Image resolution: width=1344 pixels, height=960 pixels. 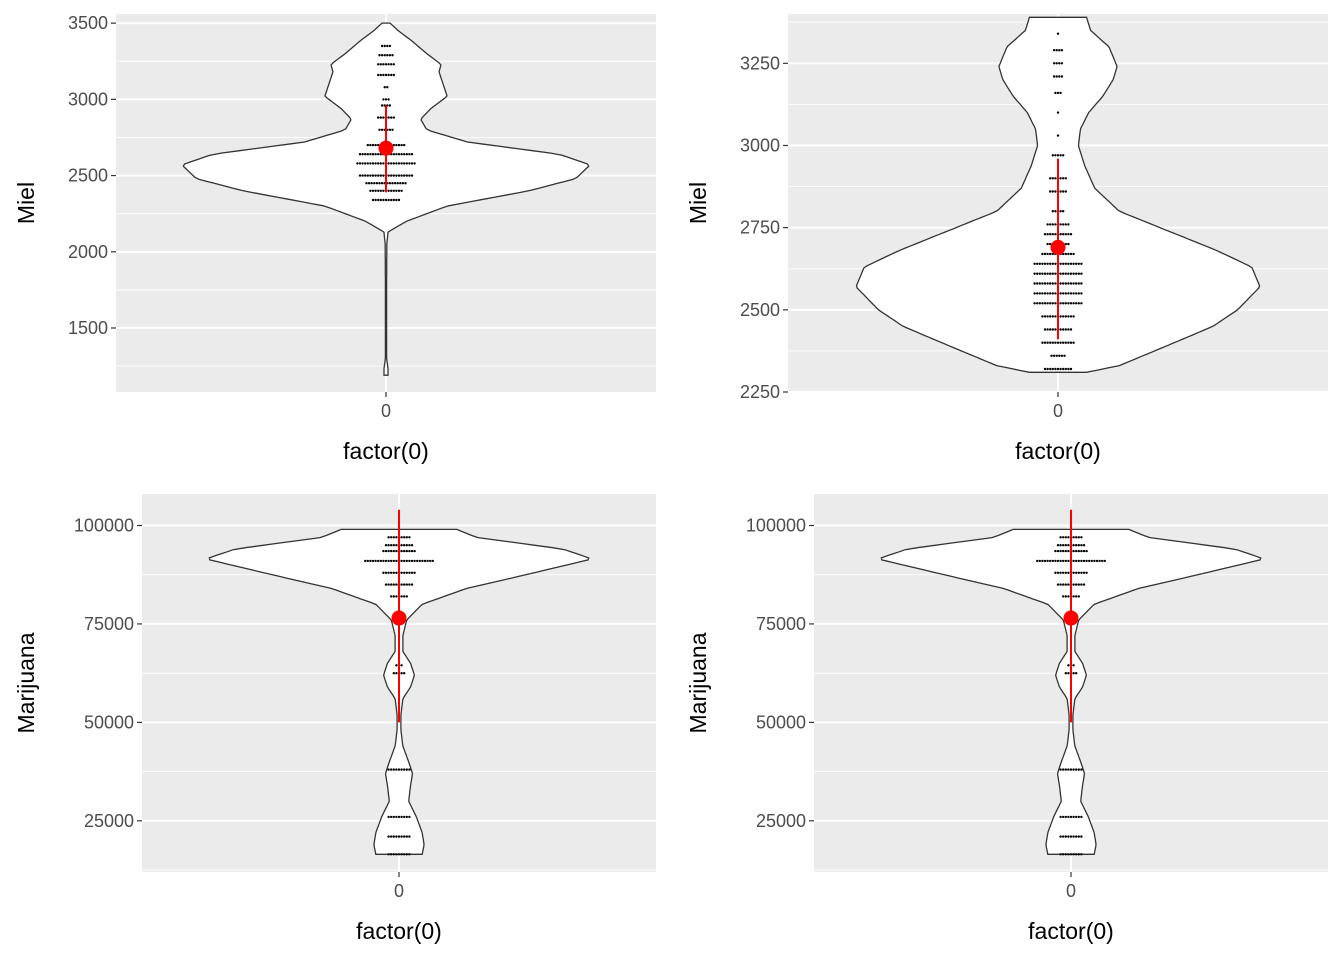 I want to click on x-axis-title: factor(0), so click(x=386, y=451).